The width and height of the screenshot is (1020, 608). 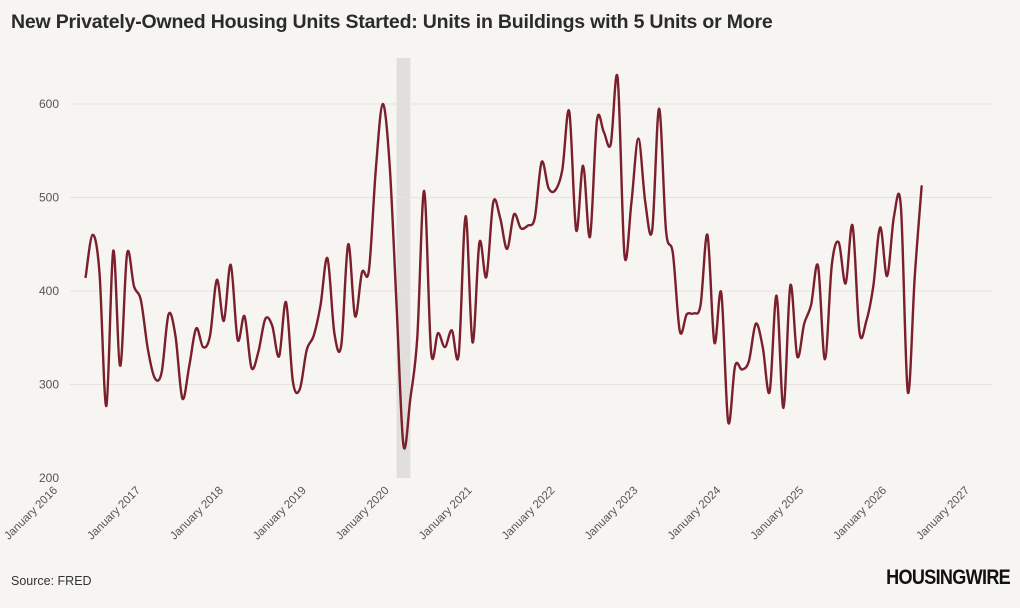 I want to click on x-tick-label: January 2016, so click(x=31, y=514).